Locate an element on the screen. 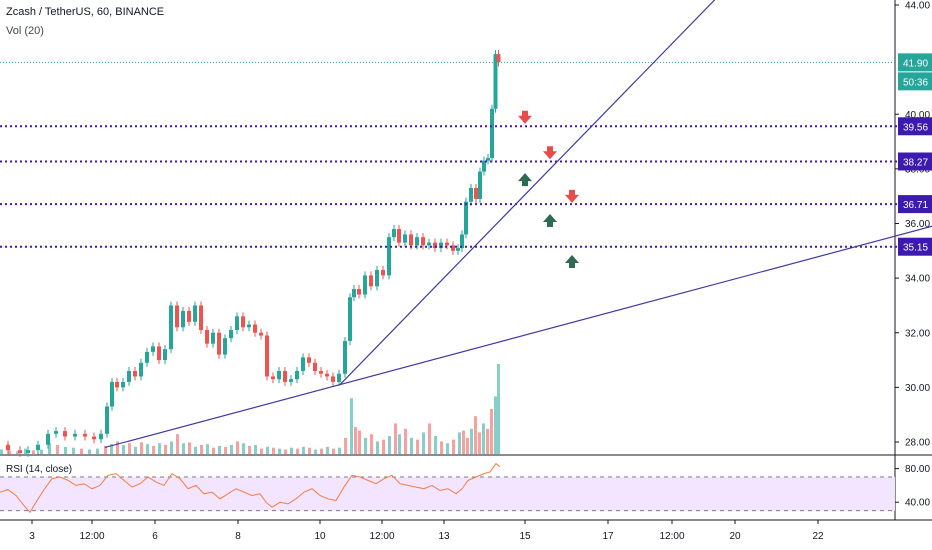 The width and height of the screenshot is (932, 550). price-tick-label: 30.00 is located at coordinates (917, 388).